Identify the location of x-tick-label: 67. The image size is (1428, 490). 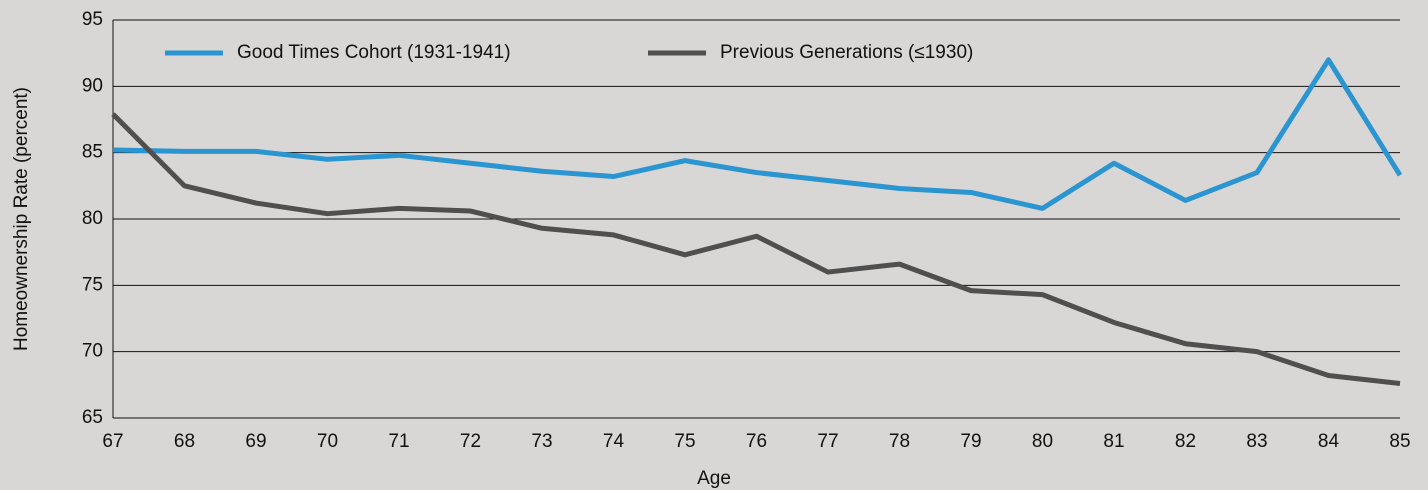
(112, 441).